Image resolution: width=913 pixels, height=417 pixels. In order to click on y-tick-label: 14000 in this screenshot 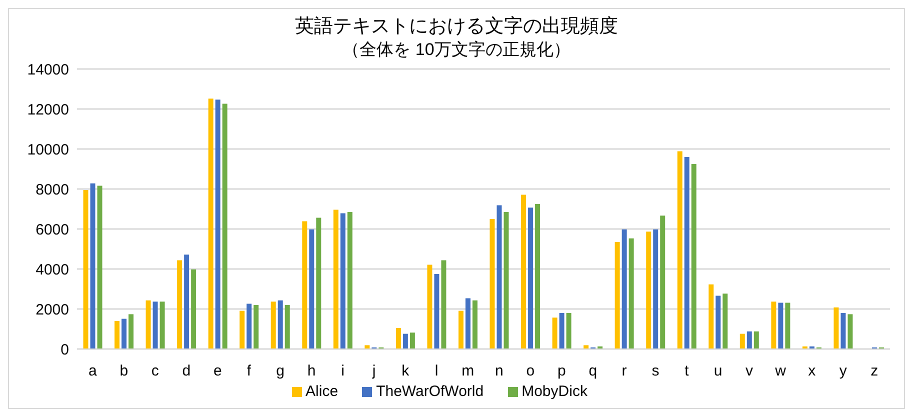, I will do `click(48, 69)`.